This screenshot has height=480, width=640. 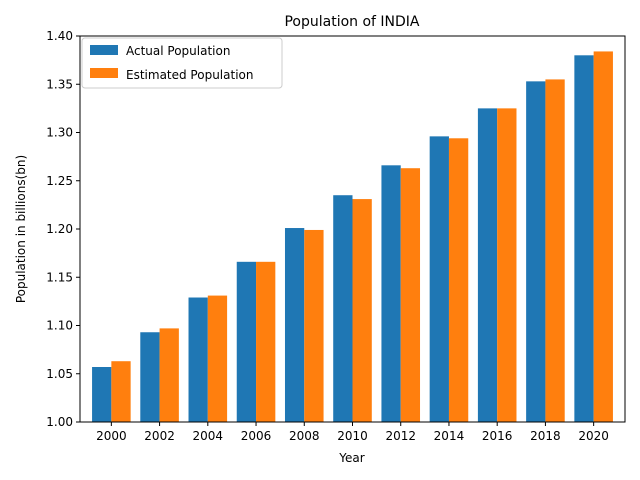 I want to click on bar-estimated-2018, so click(x=555, y=251).